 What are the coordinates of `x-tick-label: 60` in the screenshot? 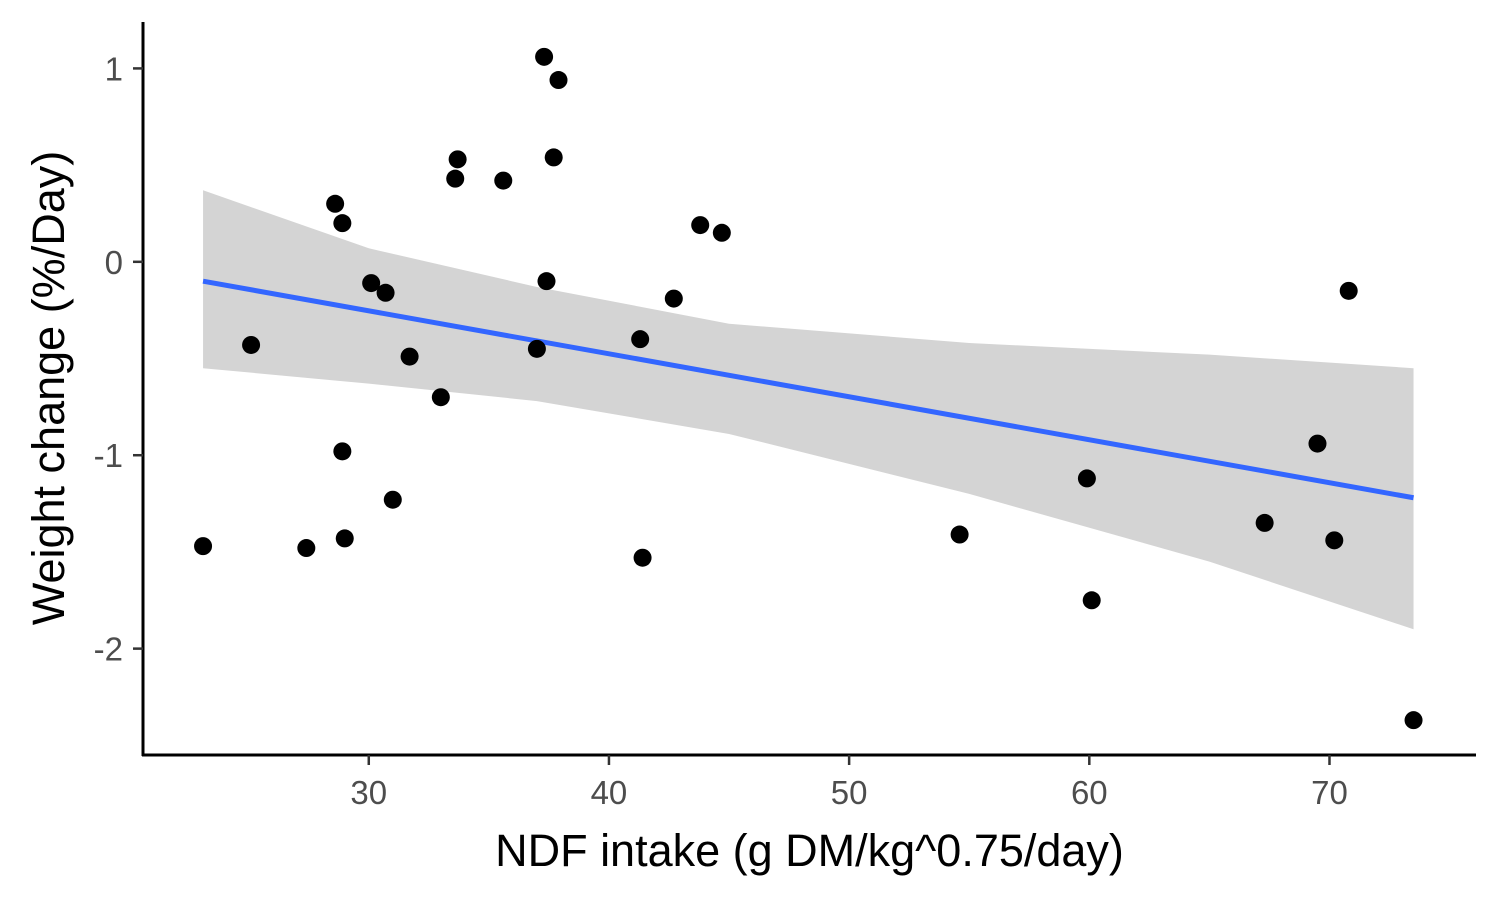 It's located at (1089, 792).